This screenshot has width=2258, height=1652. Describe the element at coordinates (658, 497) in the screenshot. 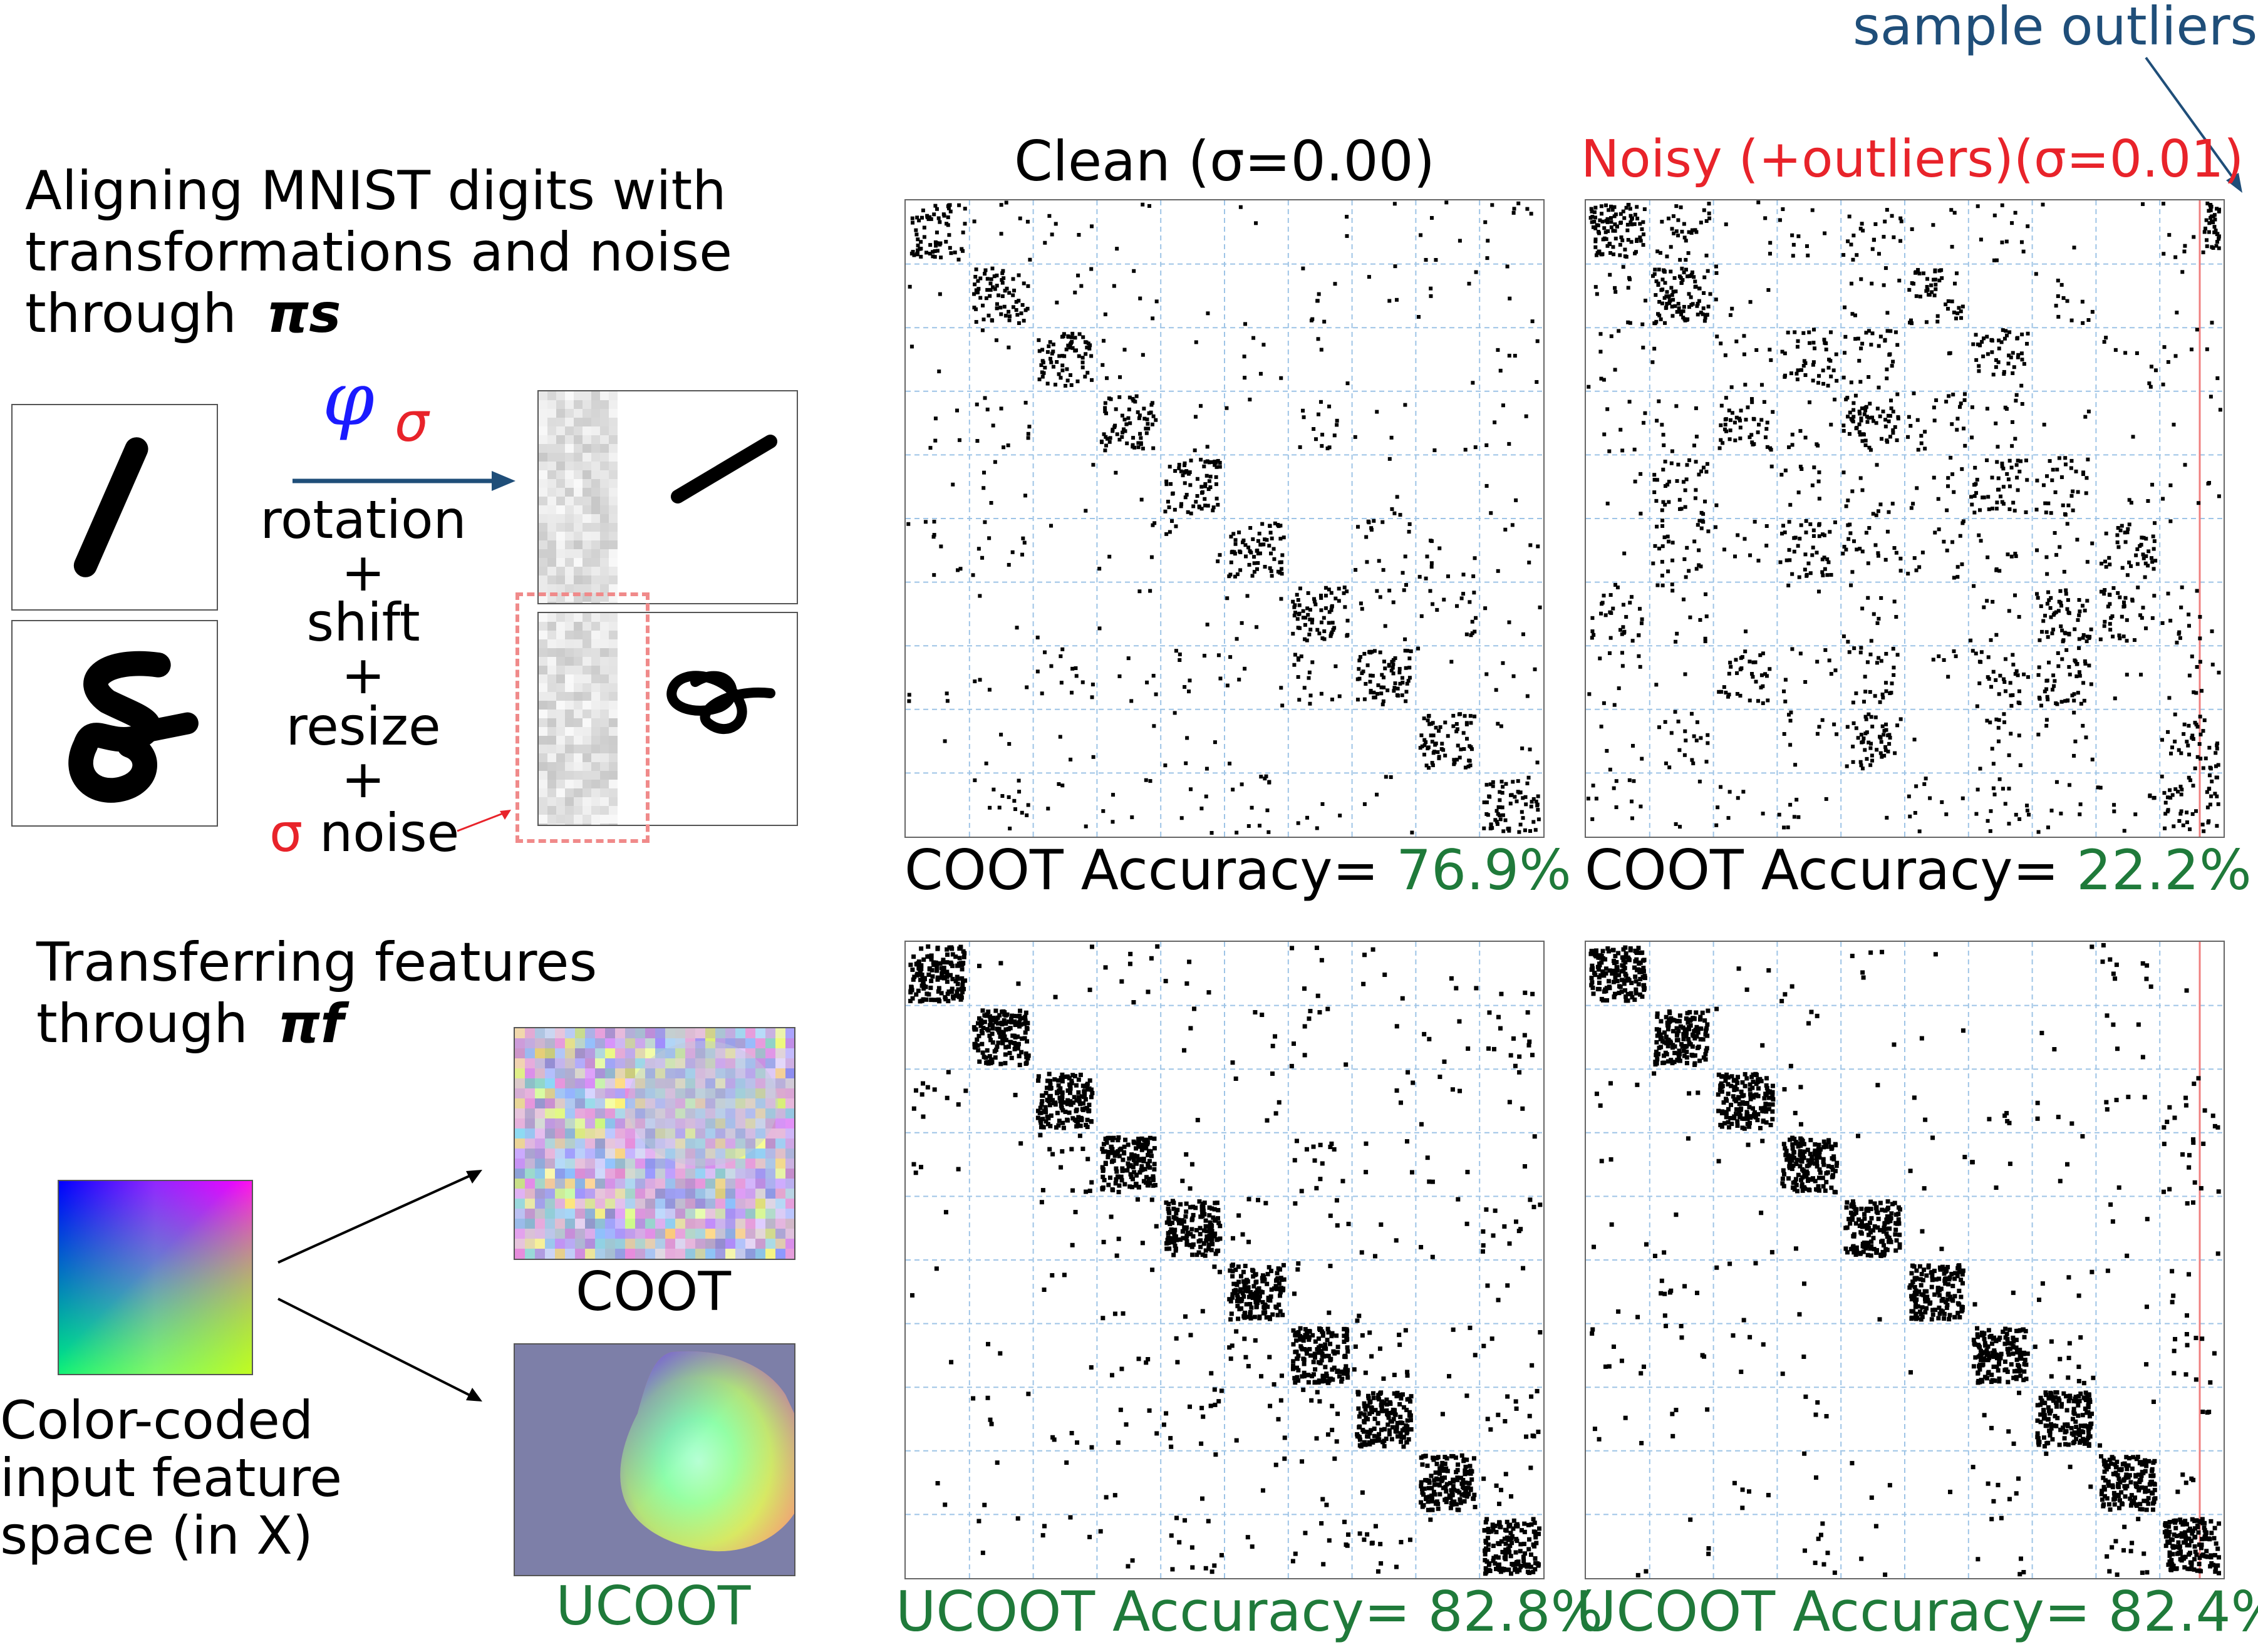

I see `digit-one-transformed-drawing` at that location.